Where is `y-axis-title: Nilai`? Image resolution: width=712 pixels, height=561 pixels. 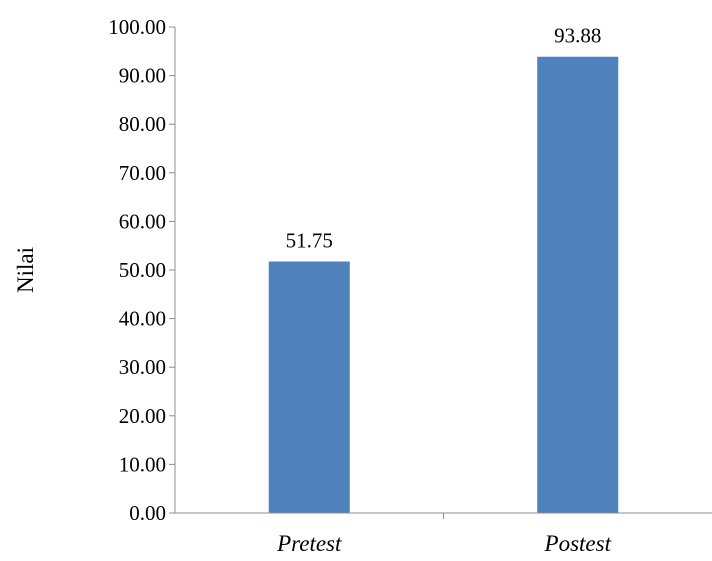 y-axis-title: Nilai is located at coordinates (25, 270).